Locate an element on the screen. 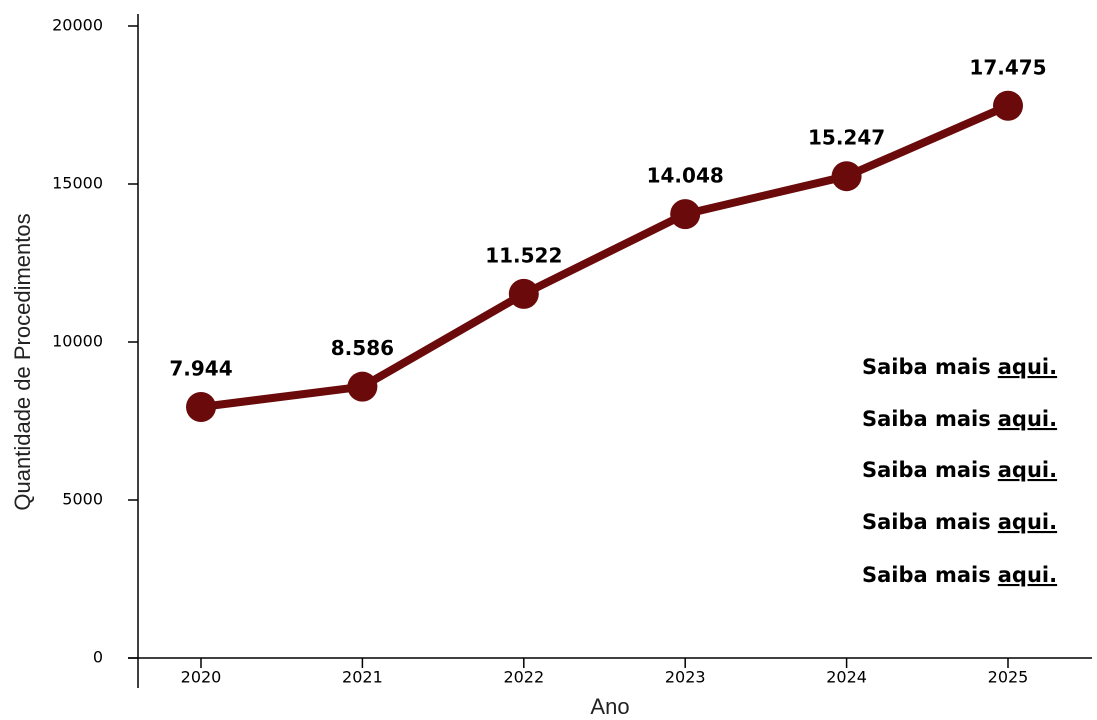 The width and height of the screenshot is (1097, 720). x-tick-label: 2025 is located at coordinates (1008, 677).